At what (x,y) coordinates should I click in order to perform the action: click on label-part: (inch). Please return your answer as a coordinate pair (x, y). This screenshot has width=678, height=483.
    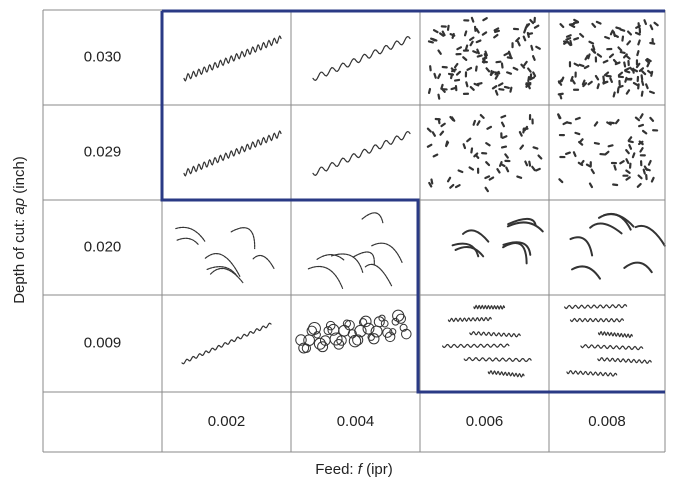
    Looking at the image, I should click on (19, 177).